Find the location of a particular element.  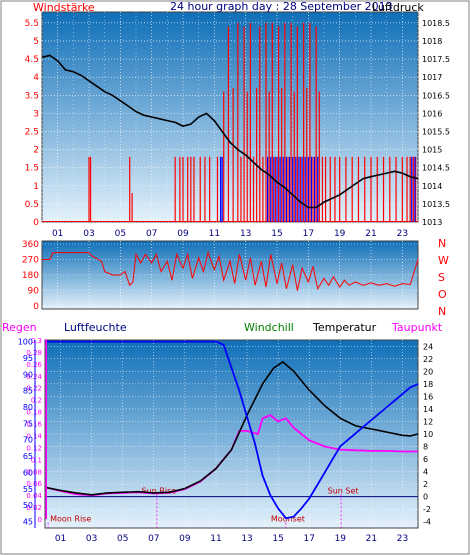

wind-y-tick: 4.5 is located at coordinates (32, 60).